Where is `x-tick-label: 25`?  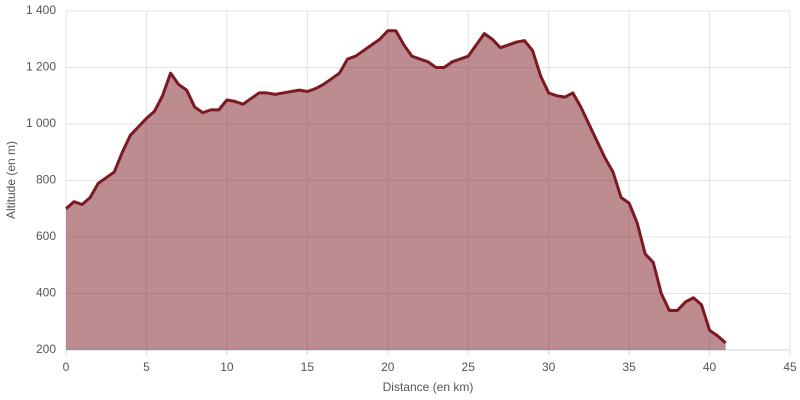 x-tick-label: 25 is located at coordinates (469, 367).